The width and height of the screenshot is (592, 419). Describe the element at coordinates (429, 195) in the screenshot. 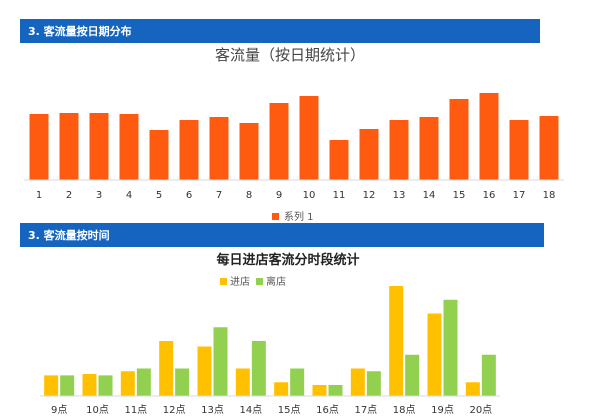

I see `chart1-tick-label: 14` at that location.